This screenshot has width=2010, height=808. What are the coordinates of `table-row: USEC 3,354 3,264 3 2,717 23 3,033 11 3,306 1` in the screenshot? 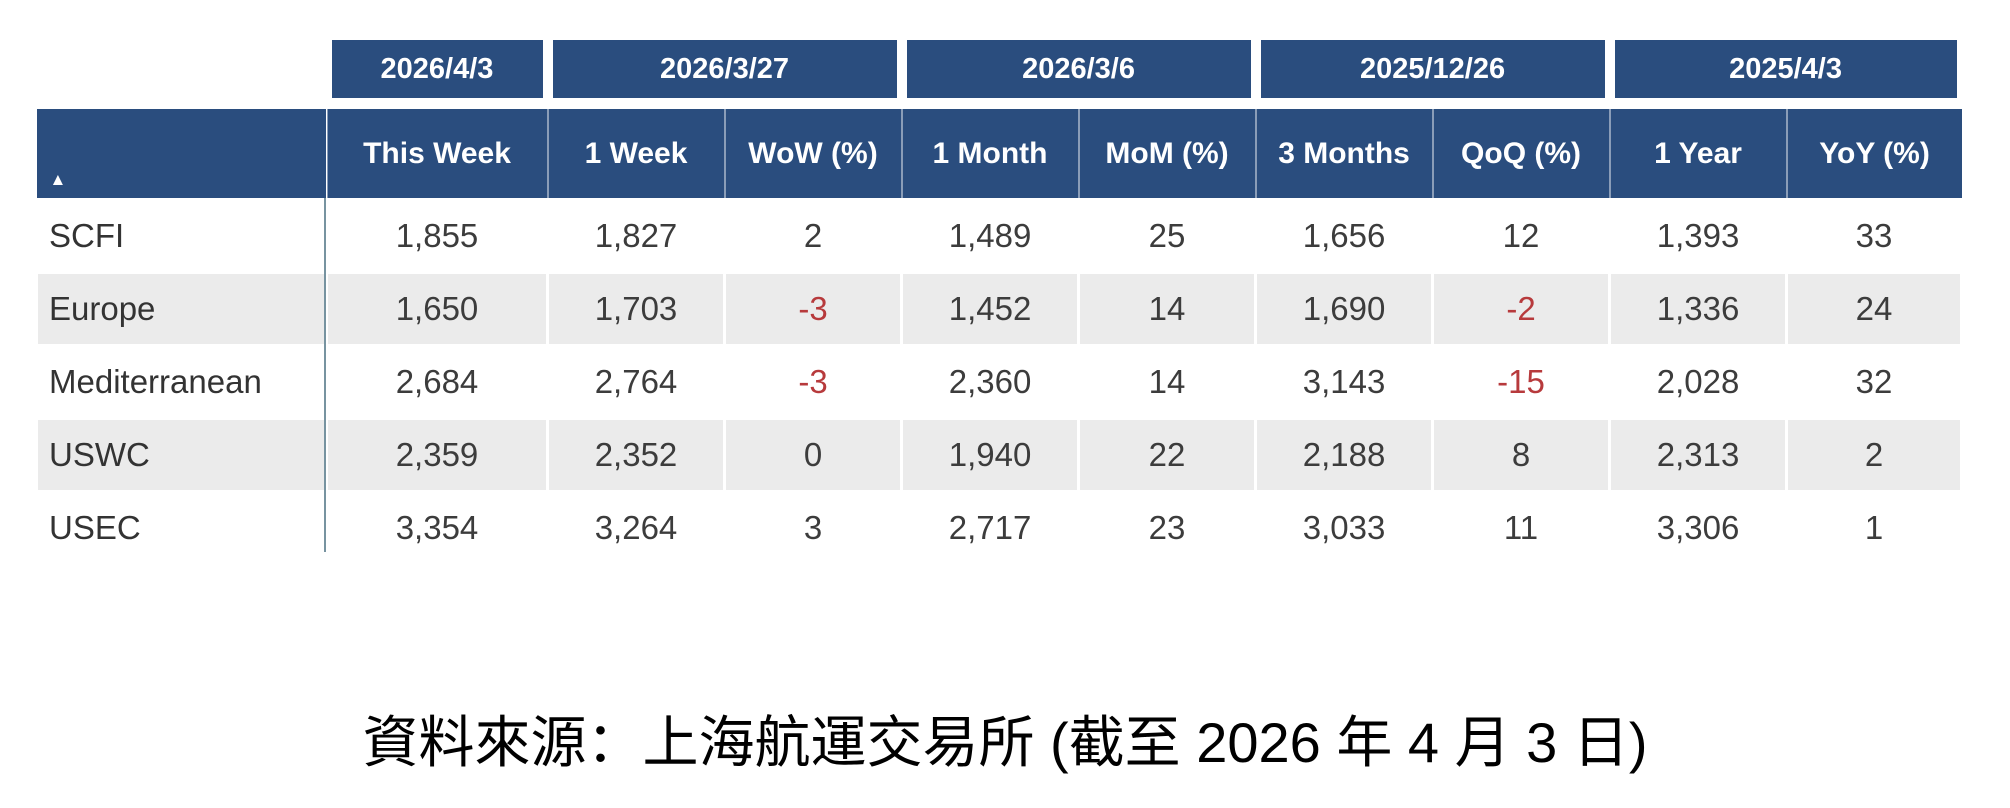 It's located at (999, 528).